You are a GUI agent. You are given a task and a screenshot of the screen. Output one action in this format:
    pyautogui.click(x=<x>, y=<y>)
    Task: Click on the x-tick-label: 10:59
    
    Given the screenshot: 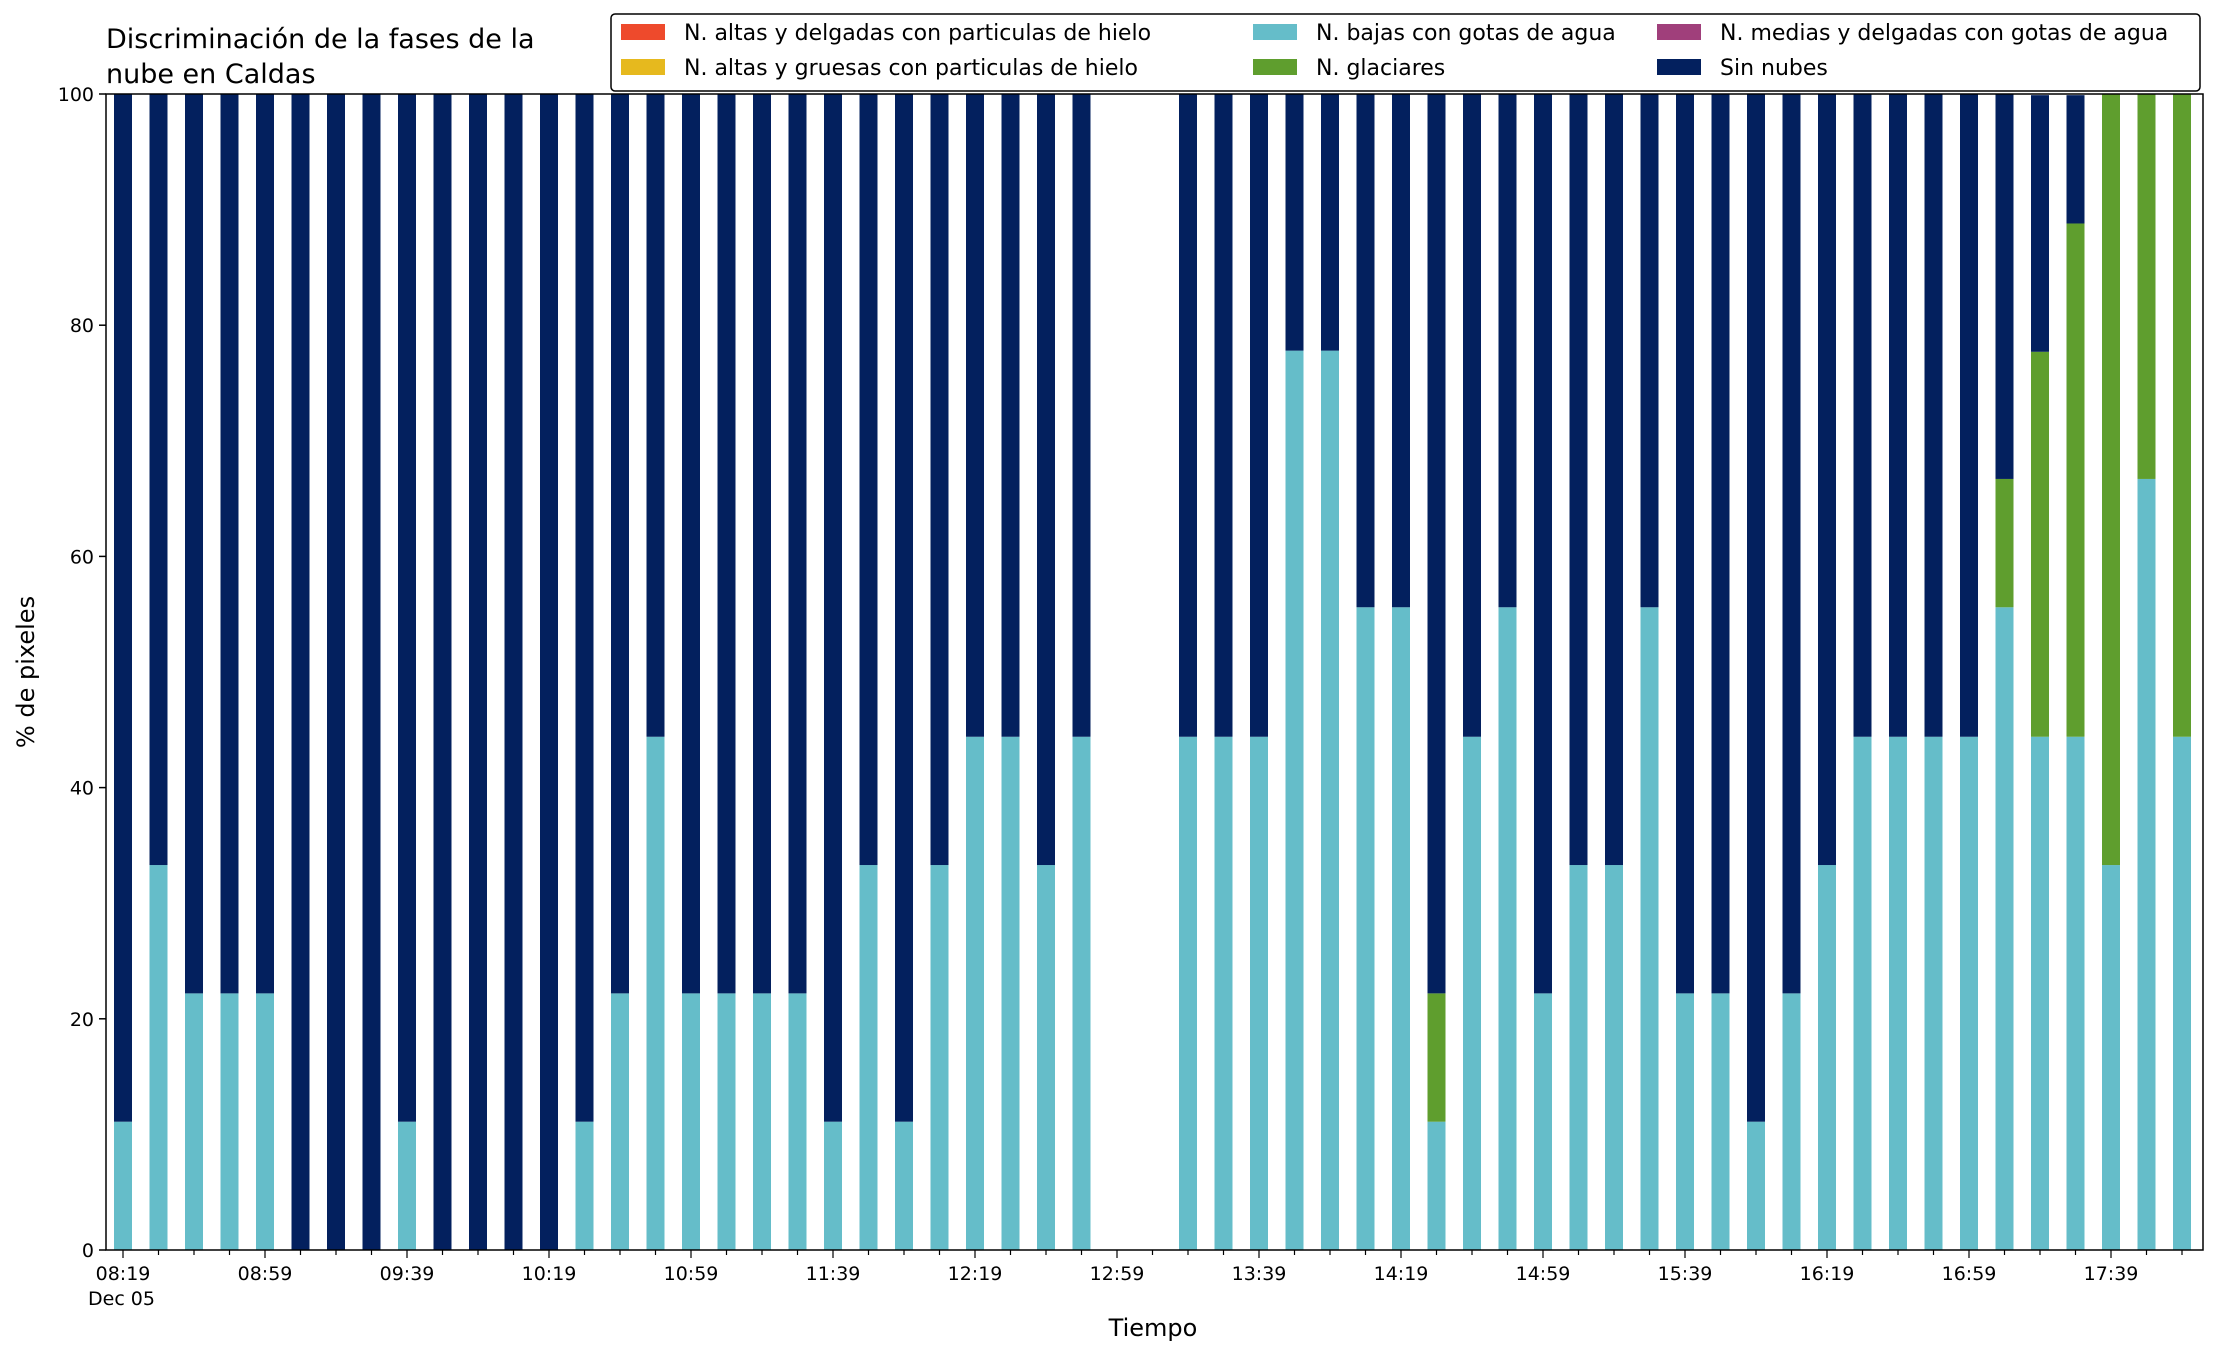 What is the action you would take?
    pyautogui.click(x=691, y=1274)
    